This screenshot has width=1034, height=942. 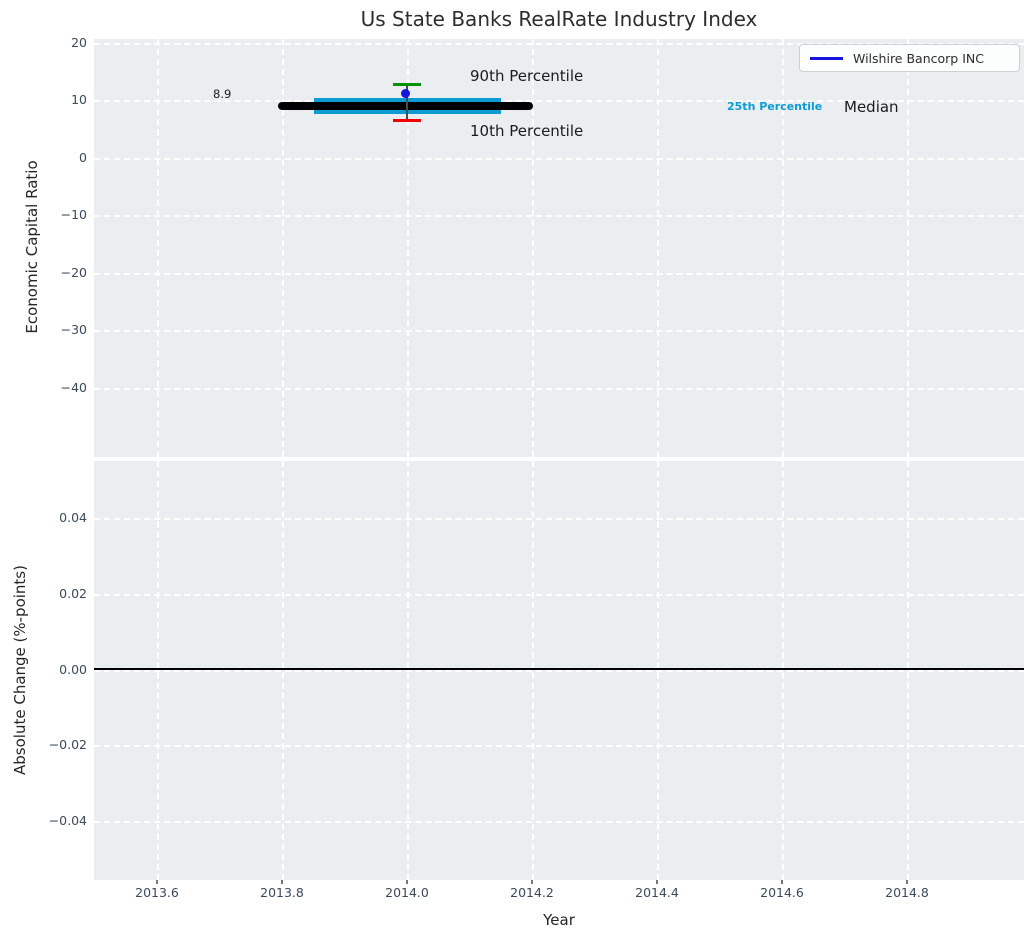 I want to click on x-tick-label: 2013.8, so click(x=282, y=892).